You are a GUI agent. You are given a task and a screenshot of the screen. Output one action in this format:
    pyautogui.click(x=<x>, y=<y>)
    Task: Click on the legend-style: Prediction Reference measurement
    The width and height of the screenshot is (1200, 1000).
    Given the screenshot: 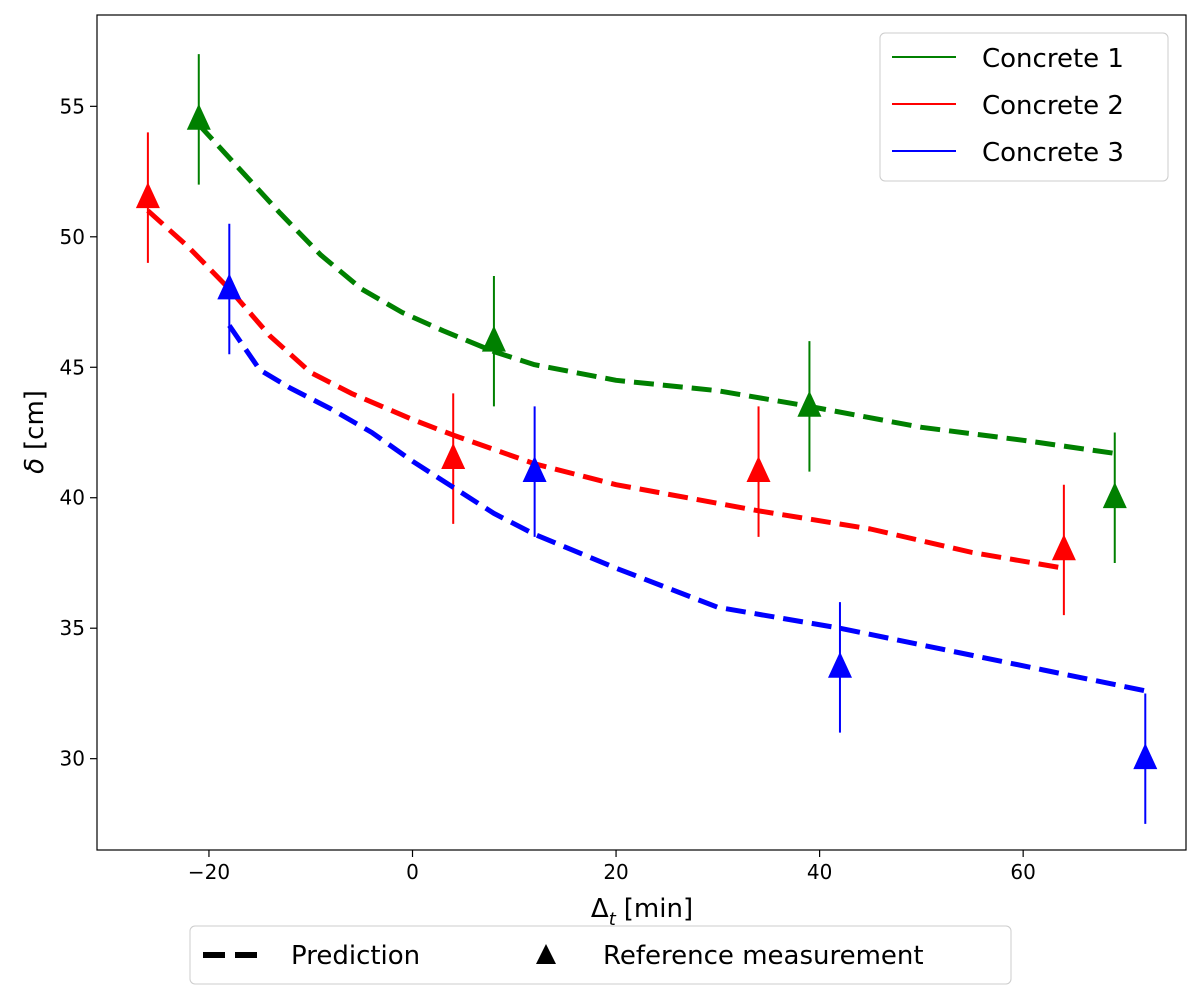 What is the action you would take?
    pyautogui.click(x=600, y=955)
    